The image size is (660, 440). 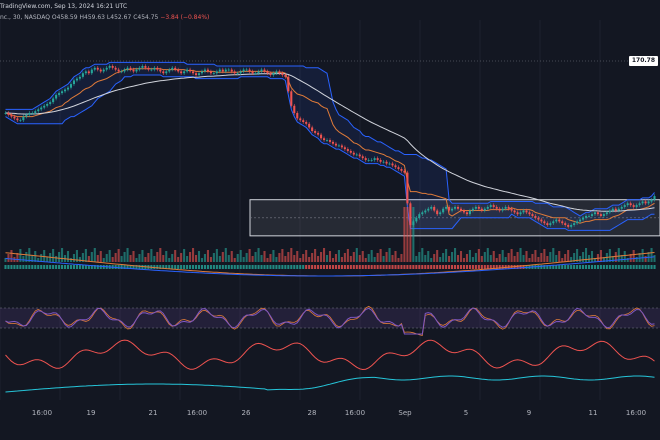 I want to click on x-tick-label: 21, so click(x=153, y=413).